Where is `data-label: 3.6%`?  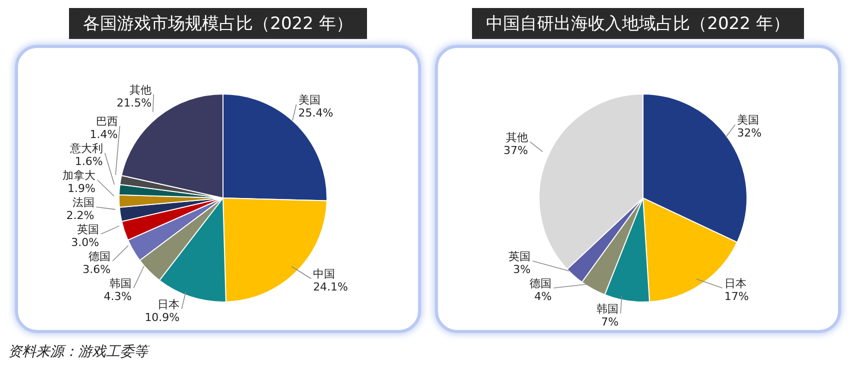
data-label: 3.6% is located at coordinates (96, 269).